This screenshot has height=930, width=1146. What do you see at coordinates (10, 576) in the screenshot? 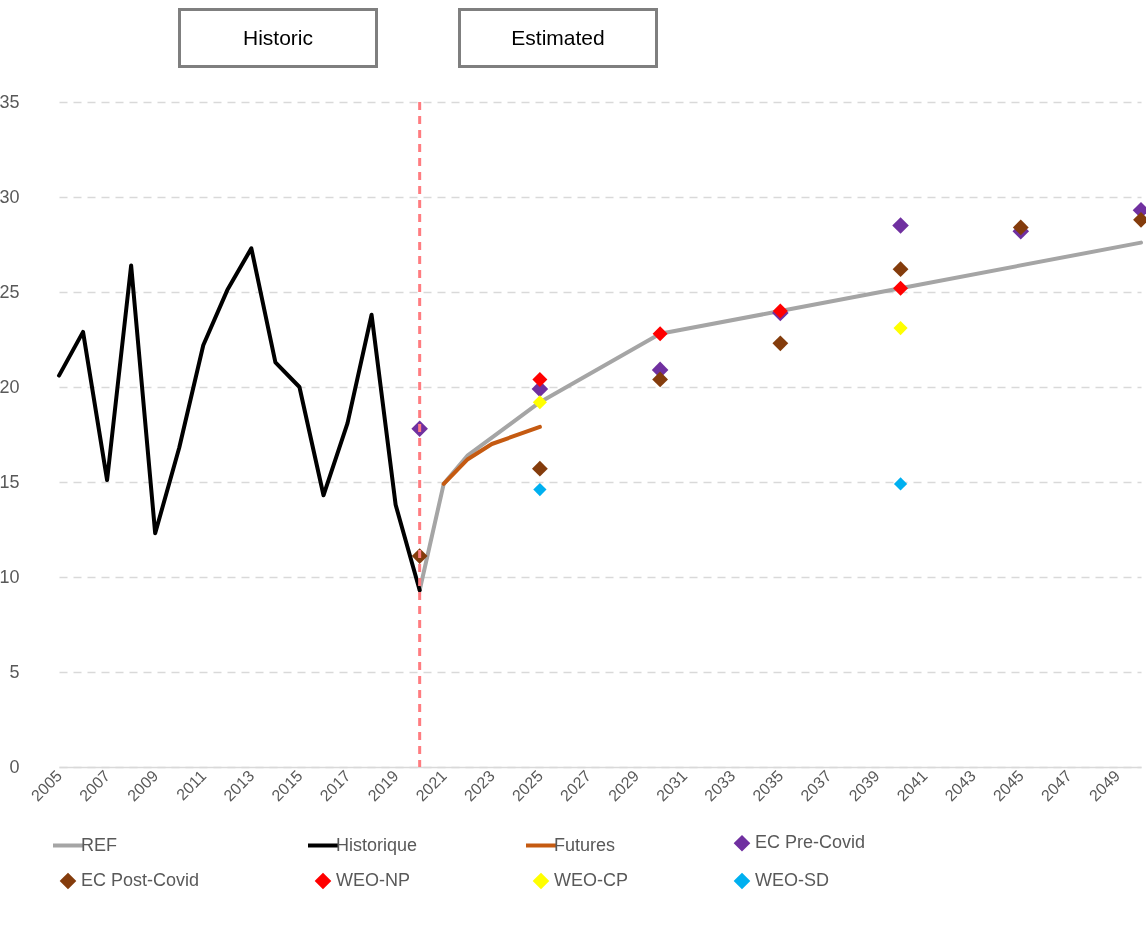
I see `y-tick-label: 10` at bounding box center [10, 576].